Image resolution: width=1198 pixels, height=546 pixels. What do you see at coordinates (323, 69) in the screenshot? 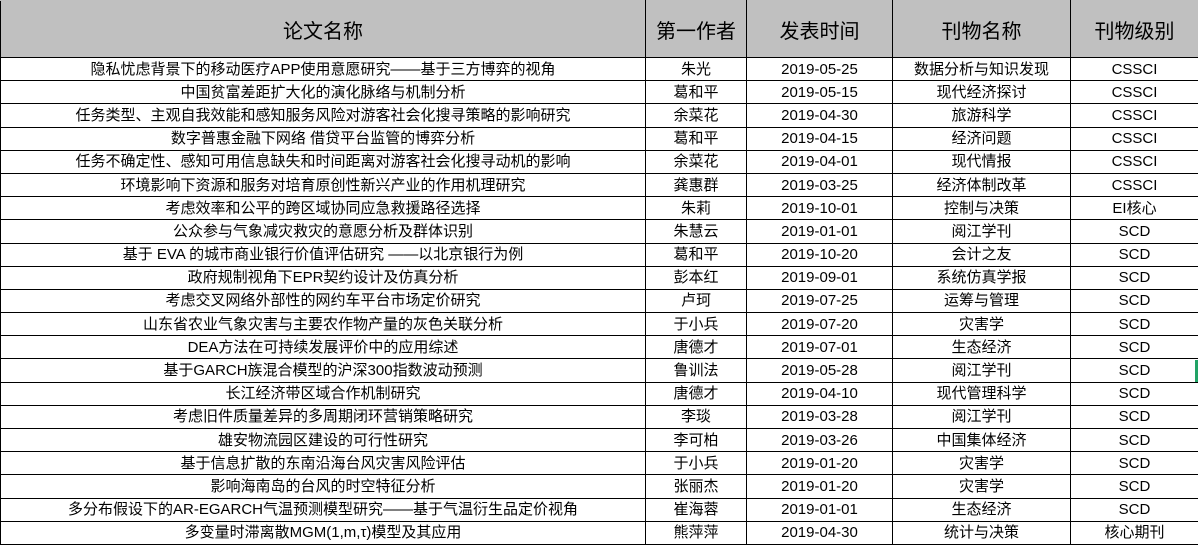
I see `cell-title: 隐私忧虑背景下的移动医疗APP使用意愿研究——基于三方博弈的视角` at bounding box center [323, 69].